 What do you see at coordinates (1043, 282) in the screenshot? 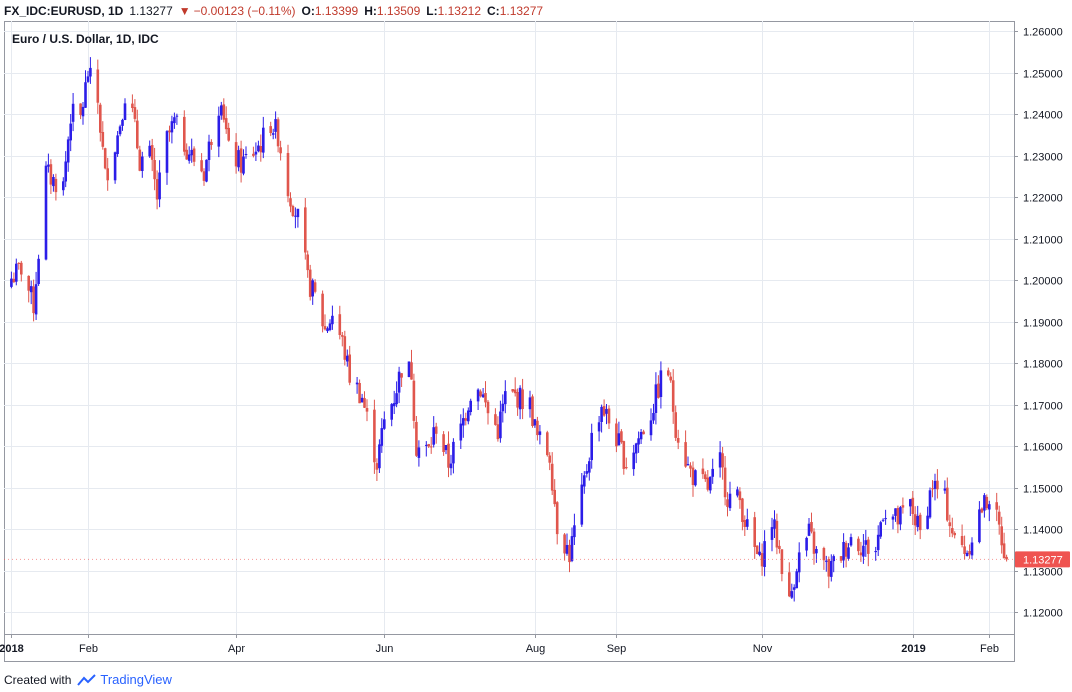
I see `y-tick-label: 1.20000` at bounding box center [1043, 282].